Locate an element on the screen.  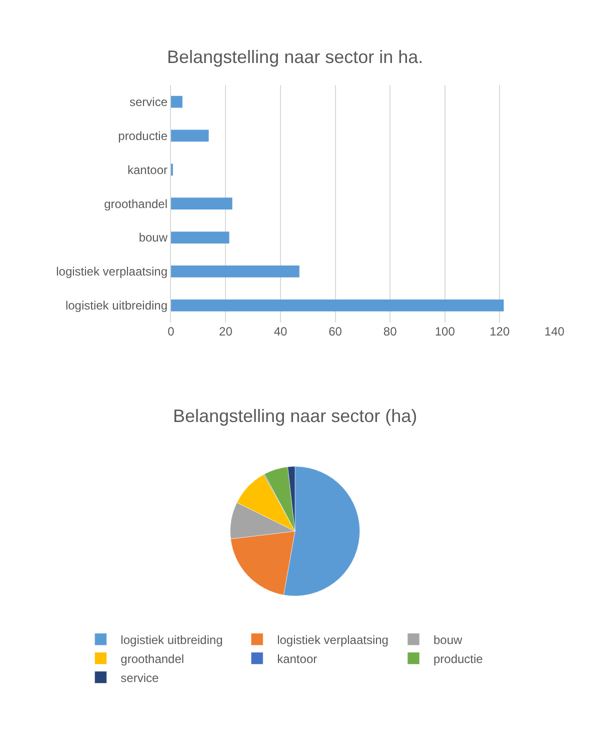
y-tick-label: groothandel is located at coordinates (136, 203).